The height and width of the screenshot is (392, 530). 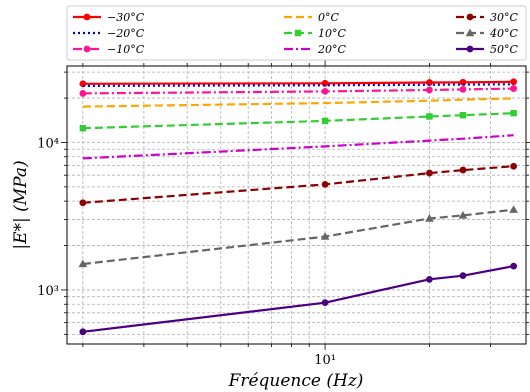 I want to click on legend-label: 50°C, so click(x=504, y=49).